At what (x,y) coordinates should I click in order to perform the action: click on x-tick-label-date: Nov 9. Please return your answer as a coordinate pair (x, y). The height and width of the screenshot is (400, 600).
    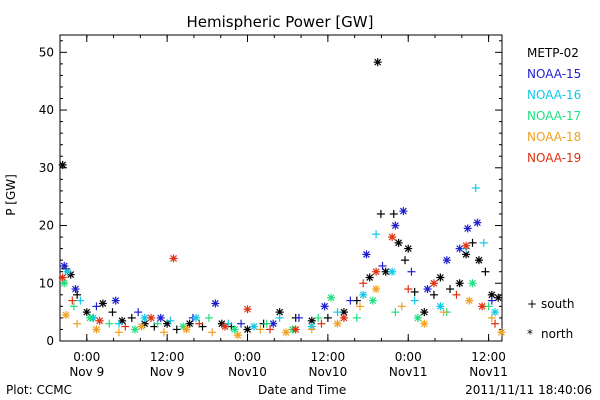
    Looking at the image, I should click on (167, 372).